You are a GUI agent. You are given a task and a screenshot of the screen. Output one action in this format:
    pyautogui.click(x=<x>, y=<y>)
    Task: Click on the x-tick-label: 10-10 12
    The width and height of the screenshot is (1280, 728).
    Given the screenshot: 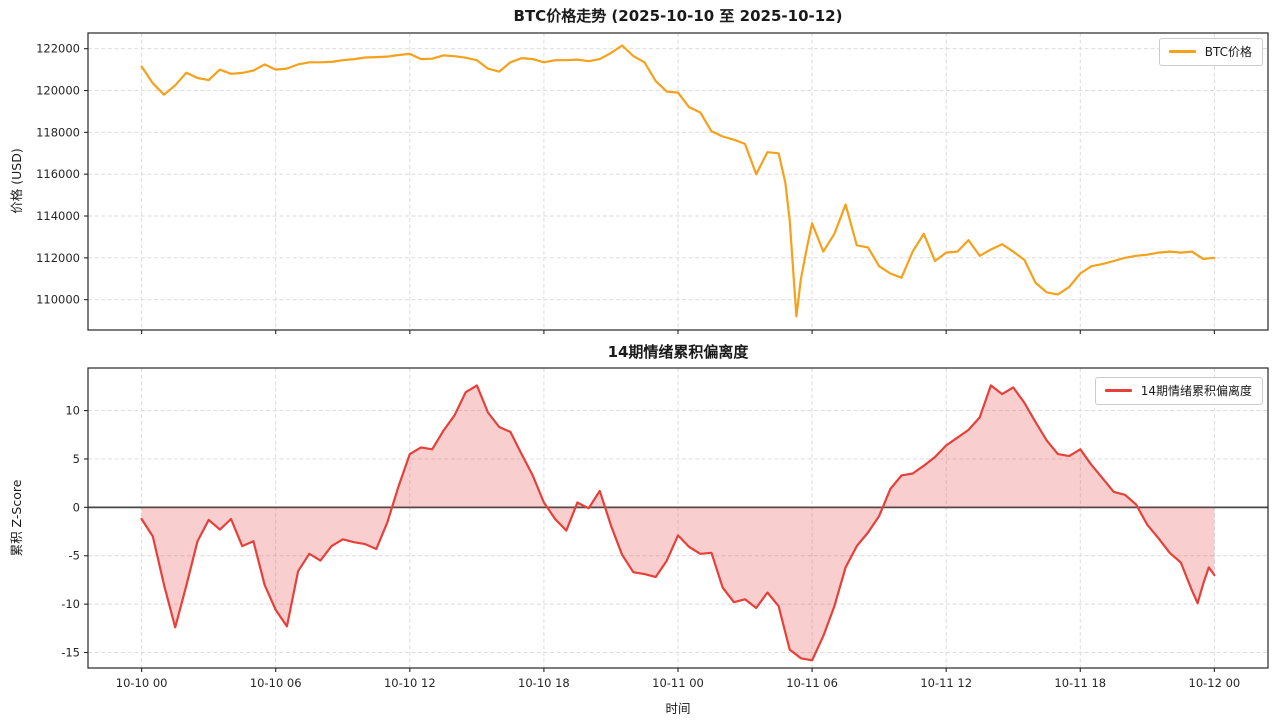 What is the action you would take?
    pyautogui.click(x=410, y=683)
    